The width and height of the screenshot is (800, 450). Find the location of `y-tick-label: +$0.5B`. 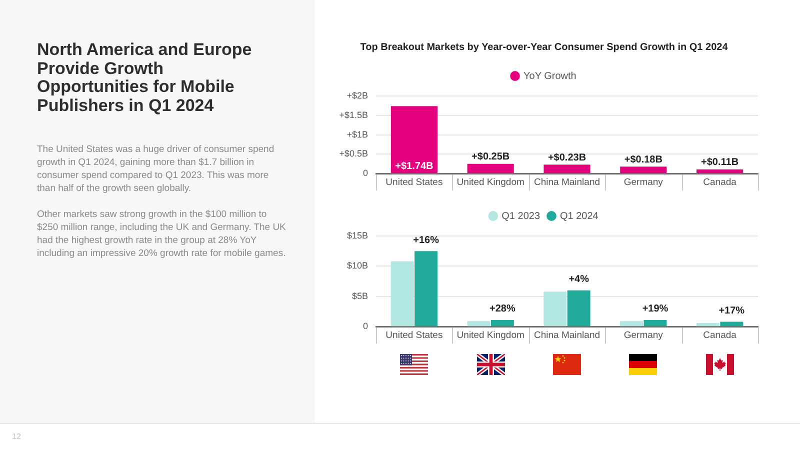

y-tick-label: +$0.5B is located at coordinates (353, 153).